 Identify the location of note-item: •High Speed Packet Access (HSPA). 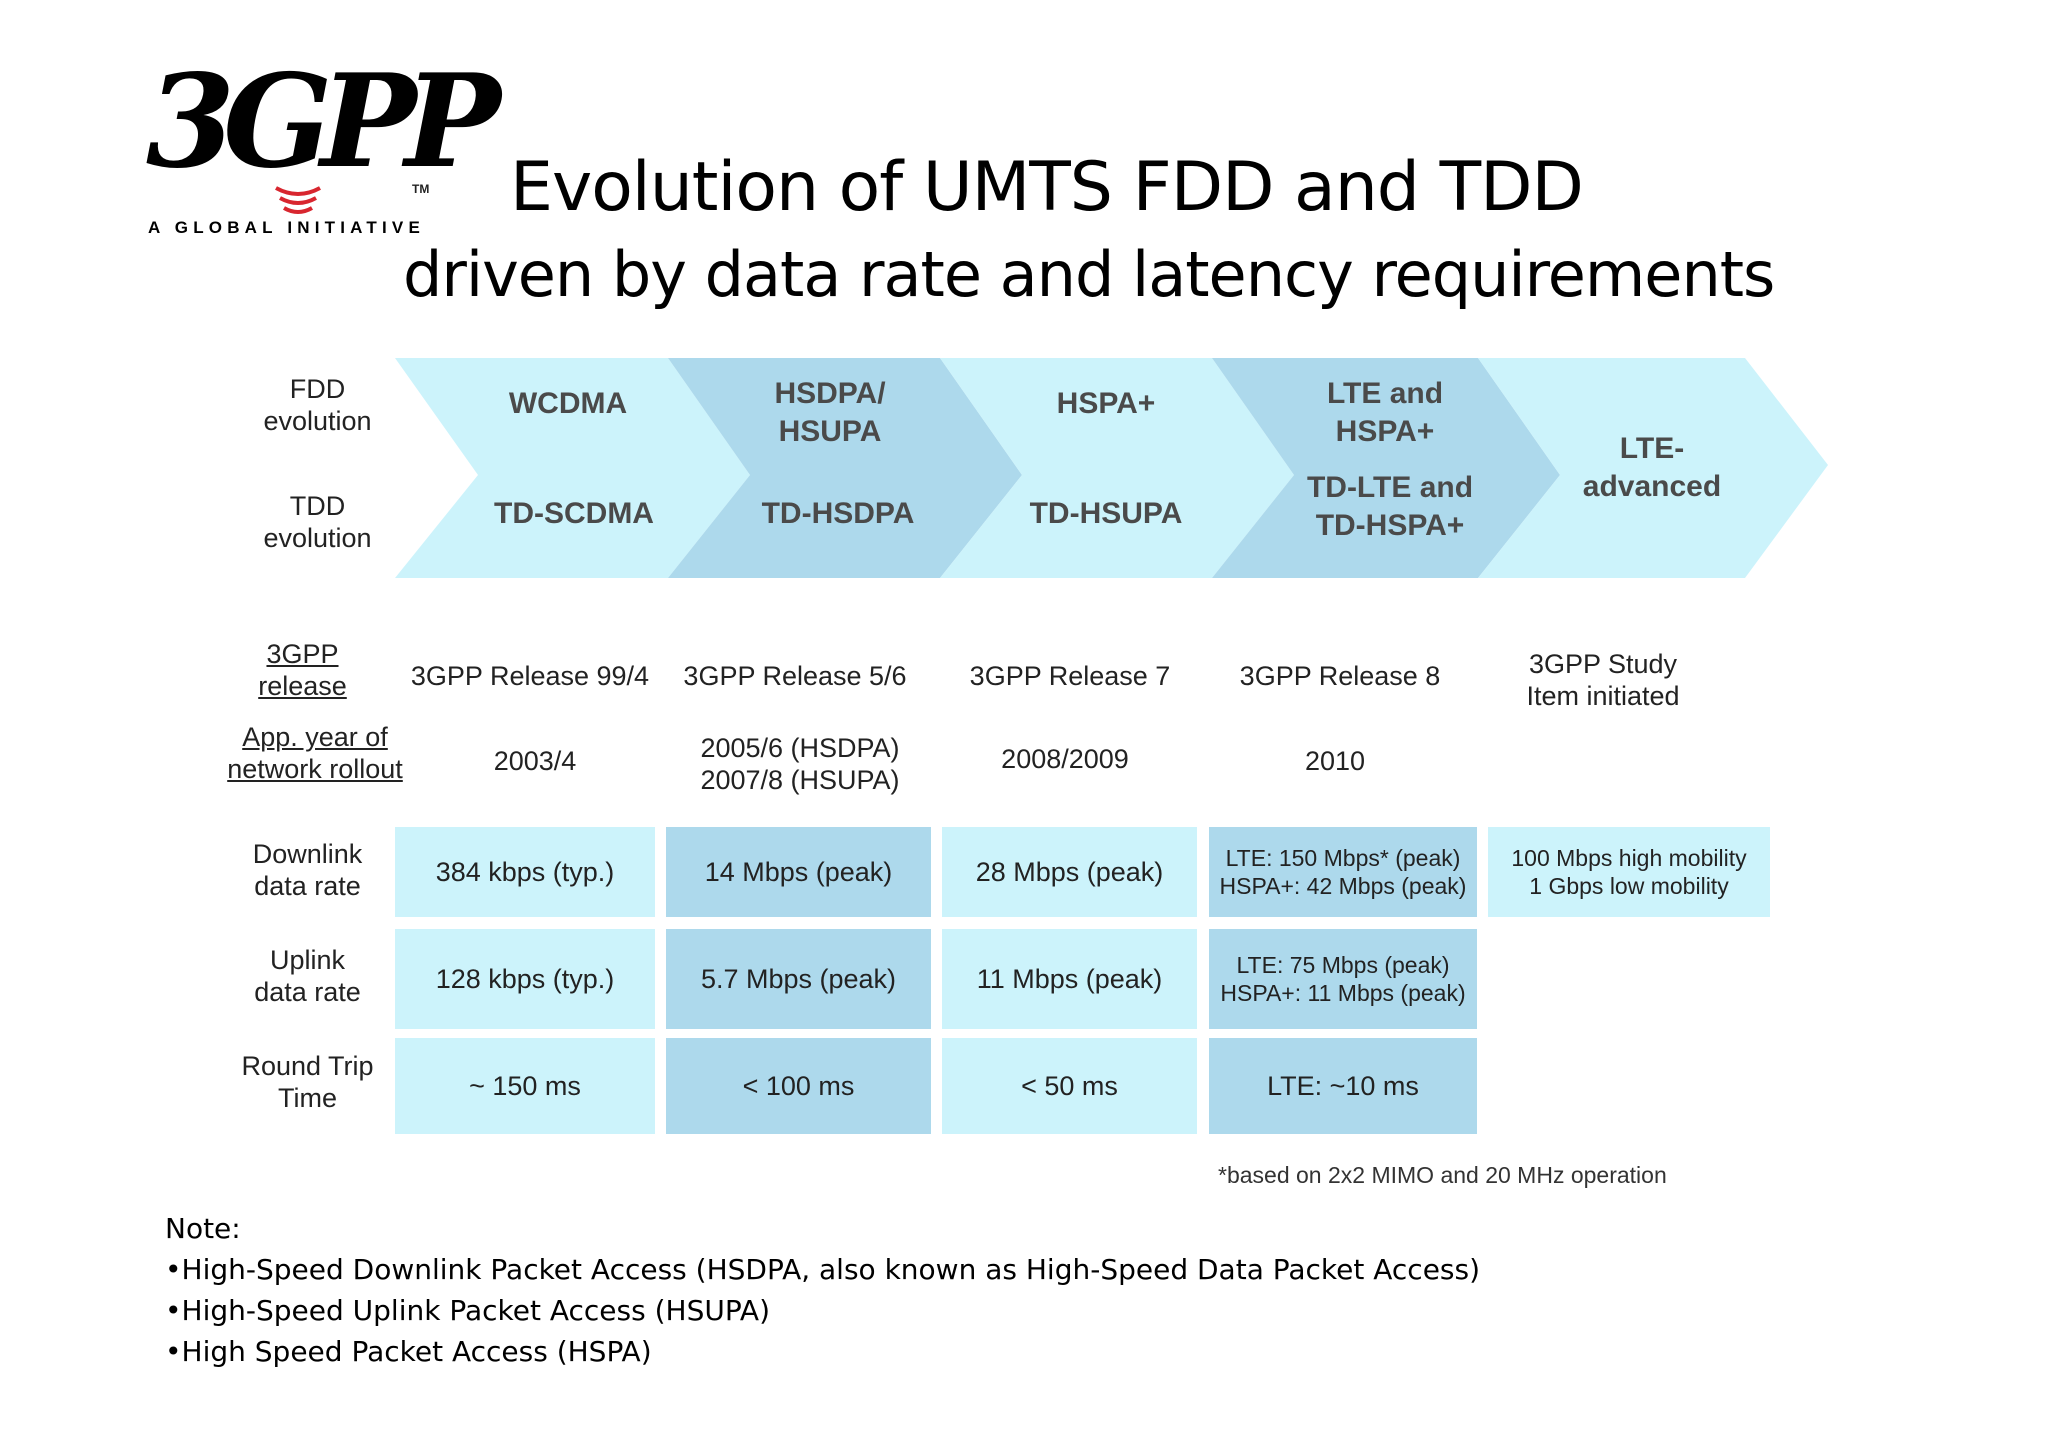
(408, 1351).